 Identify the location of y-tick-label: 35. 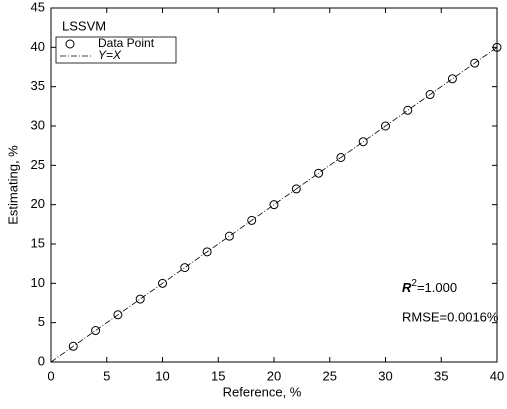
(38, 85).